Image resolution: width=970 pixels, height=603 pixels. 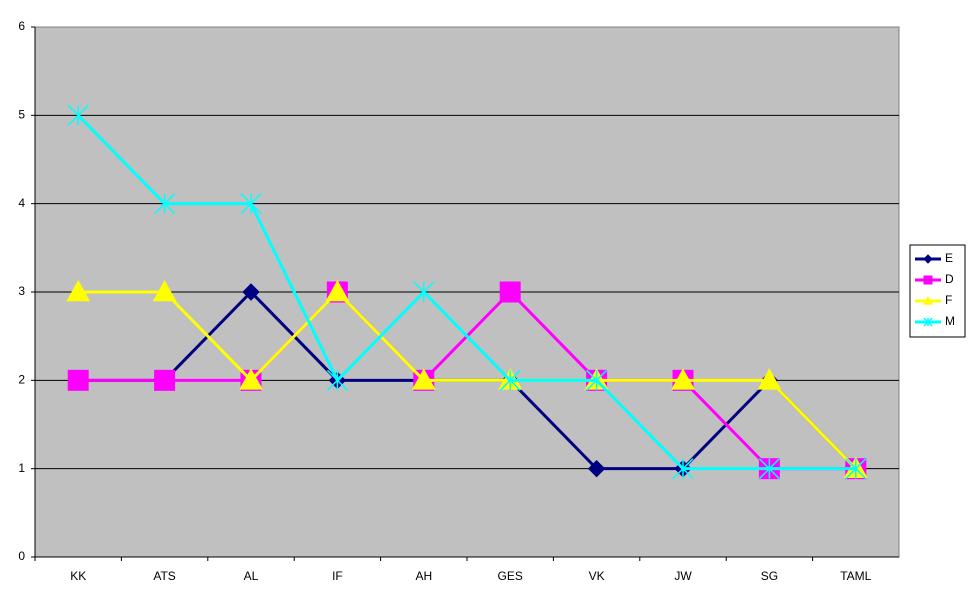 I want to click on y-tick-label: 2, so click(x=21, y=380).